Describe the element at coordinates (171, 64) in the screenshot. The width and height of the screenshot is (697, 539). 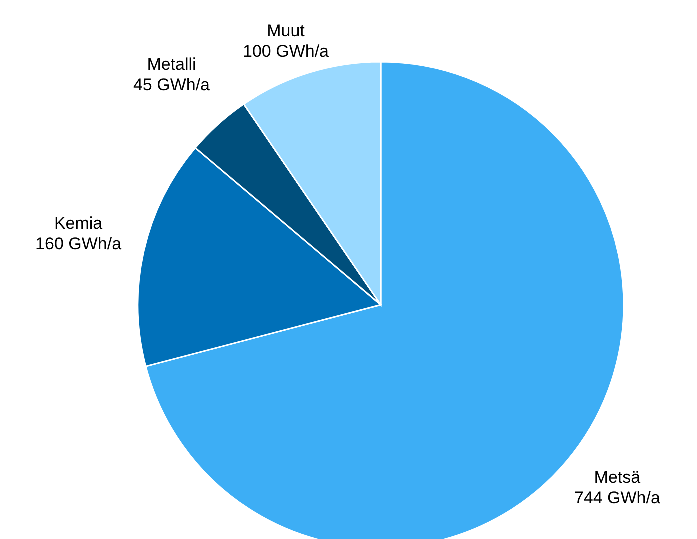
I see `slice-label: Metalli` at that location.